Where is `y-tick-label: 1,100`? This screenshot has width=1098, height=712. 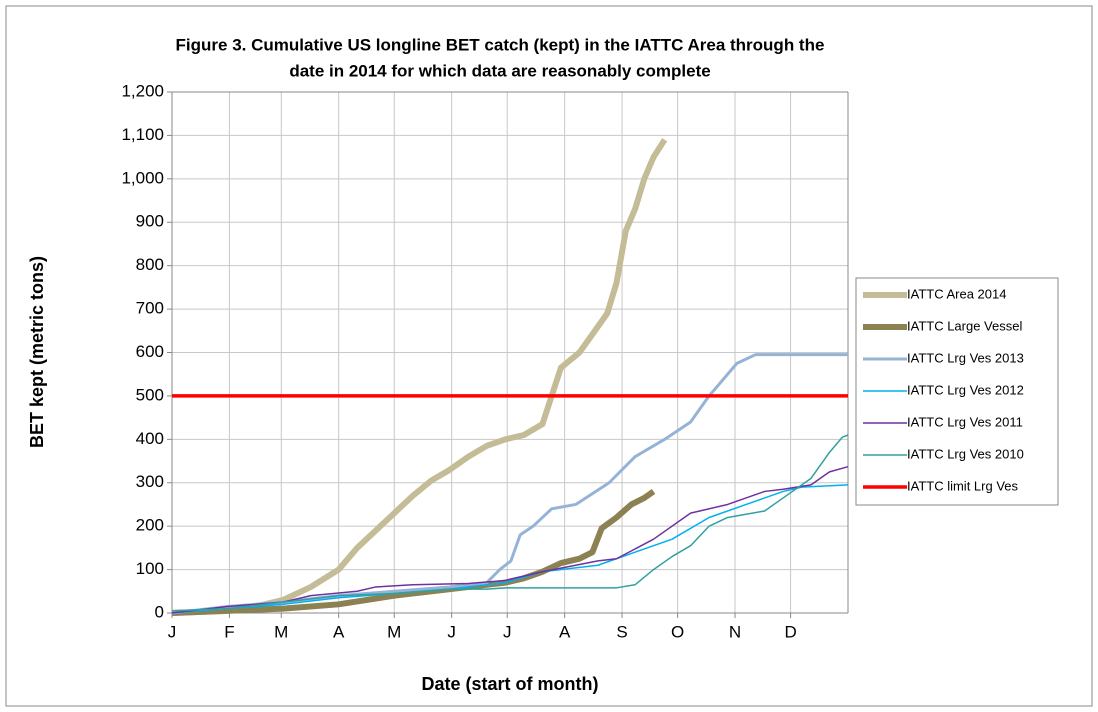 y-tick-label: 1,100 is located at coordinates (142, 134).